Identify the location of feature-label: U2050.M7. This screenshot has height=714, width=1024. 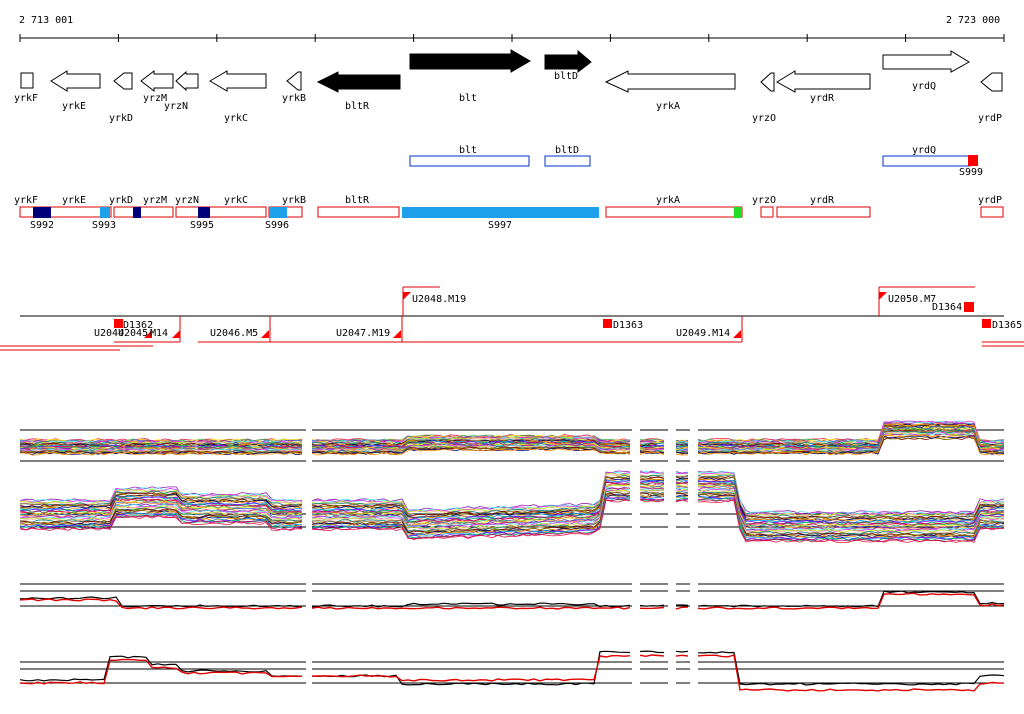
(912, 299).